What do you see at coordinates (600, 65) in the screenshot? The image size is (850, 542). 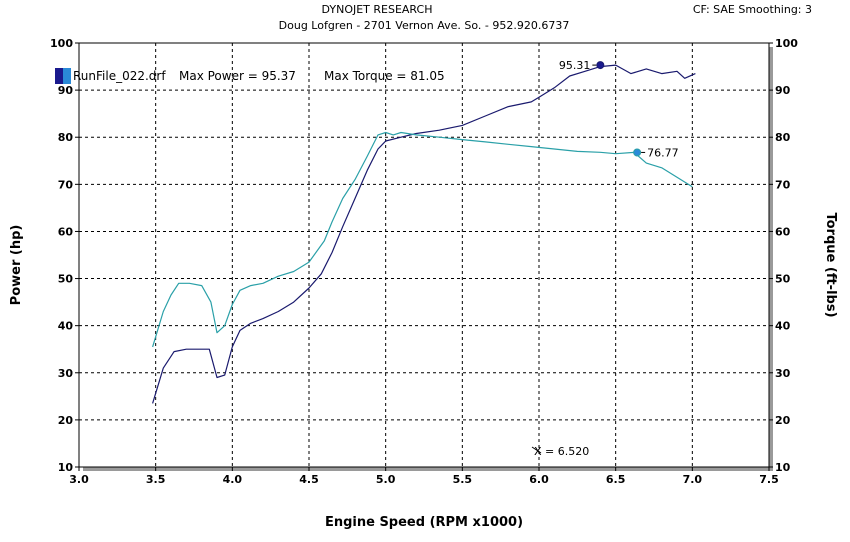 I see `power-peak-marker` at bounding box center [600, 65].